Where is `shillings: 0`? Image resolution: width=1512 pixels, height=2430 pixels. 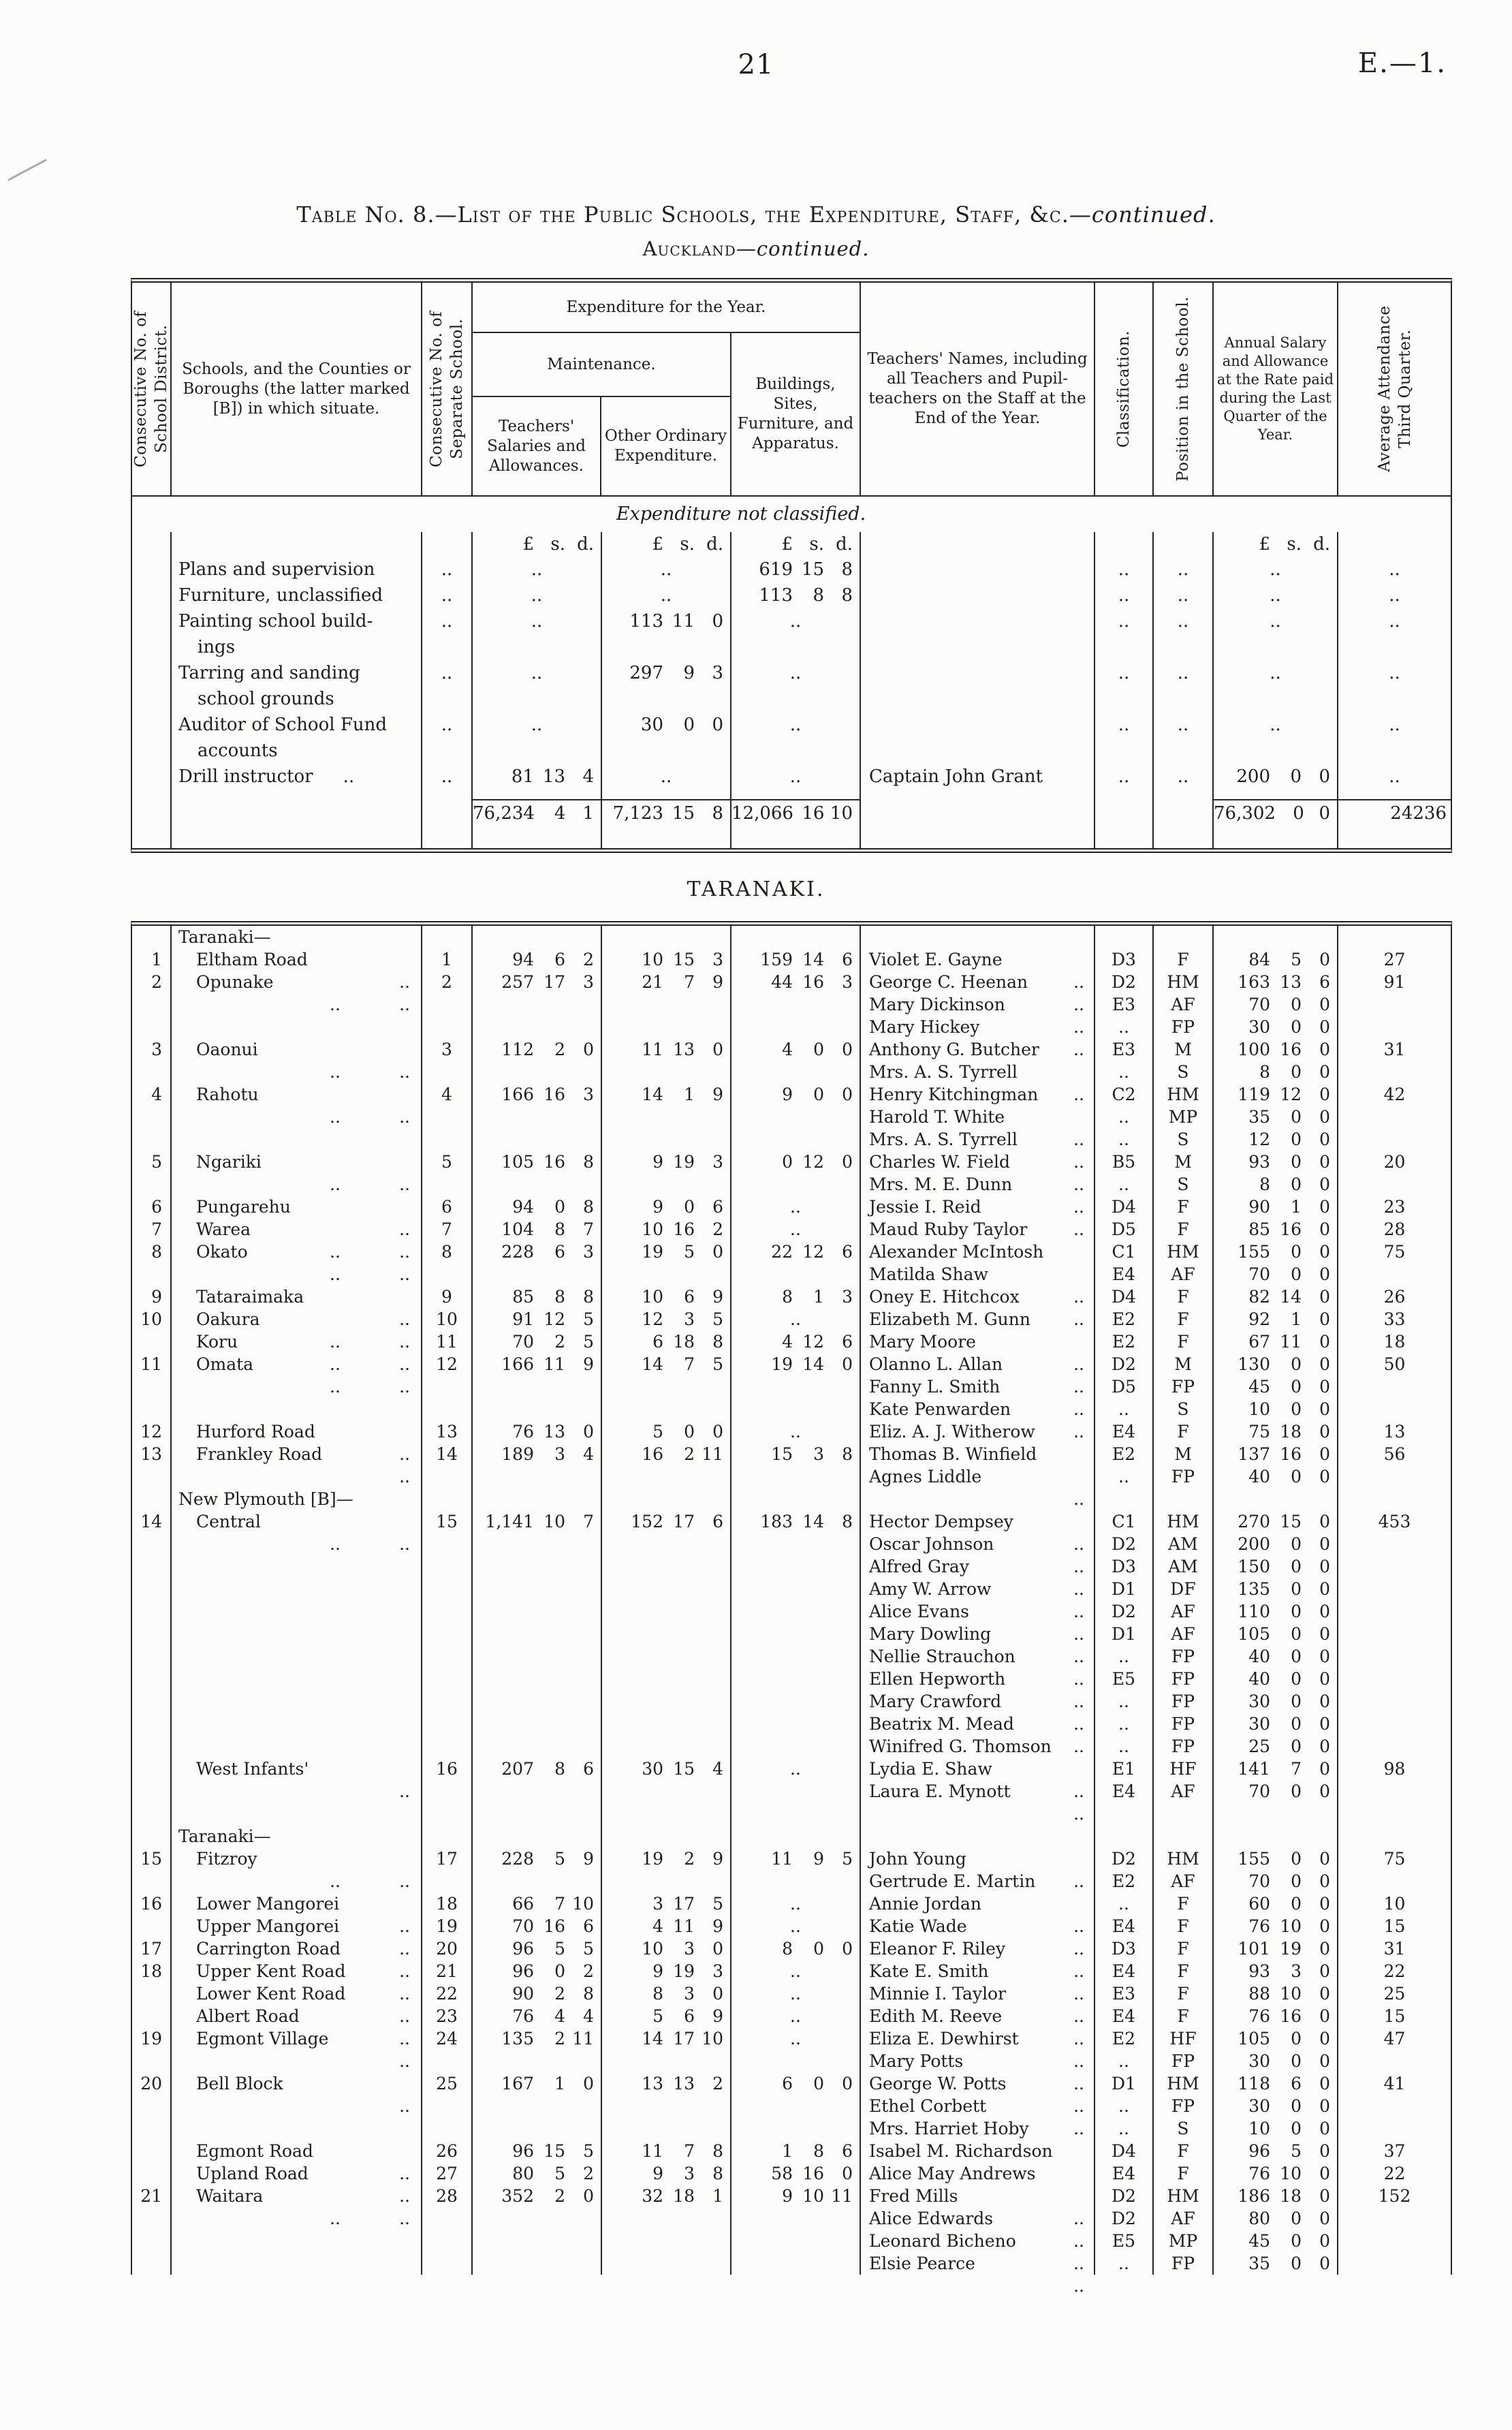 shillings: 0 is located at coordinates (1296, 776).